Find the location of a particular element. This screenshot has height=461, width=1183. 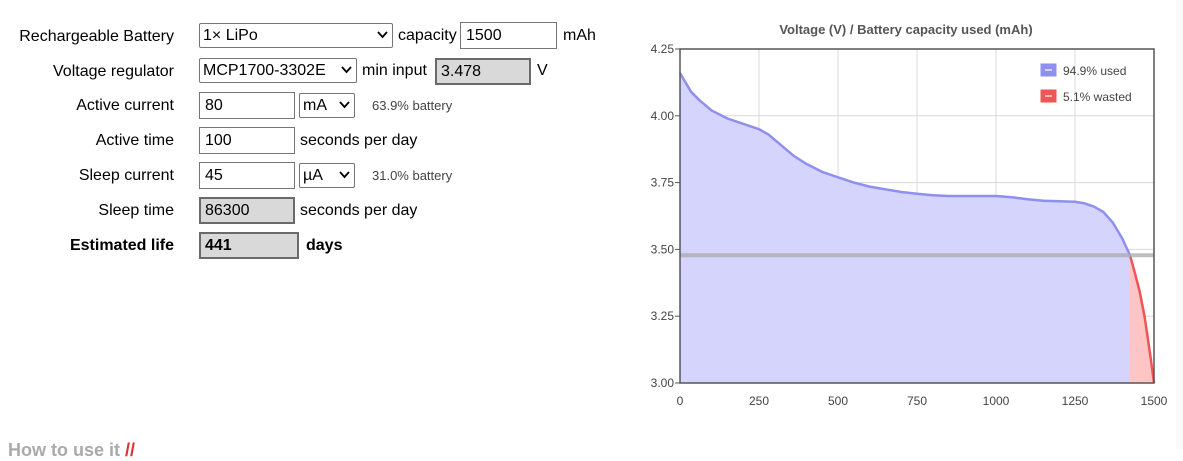

wasted-series-line is located at coordinates (1142, 319).